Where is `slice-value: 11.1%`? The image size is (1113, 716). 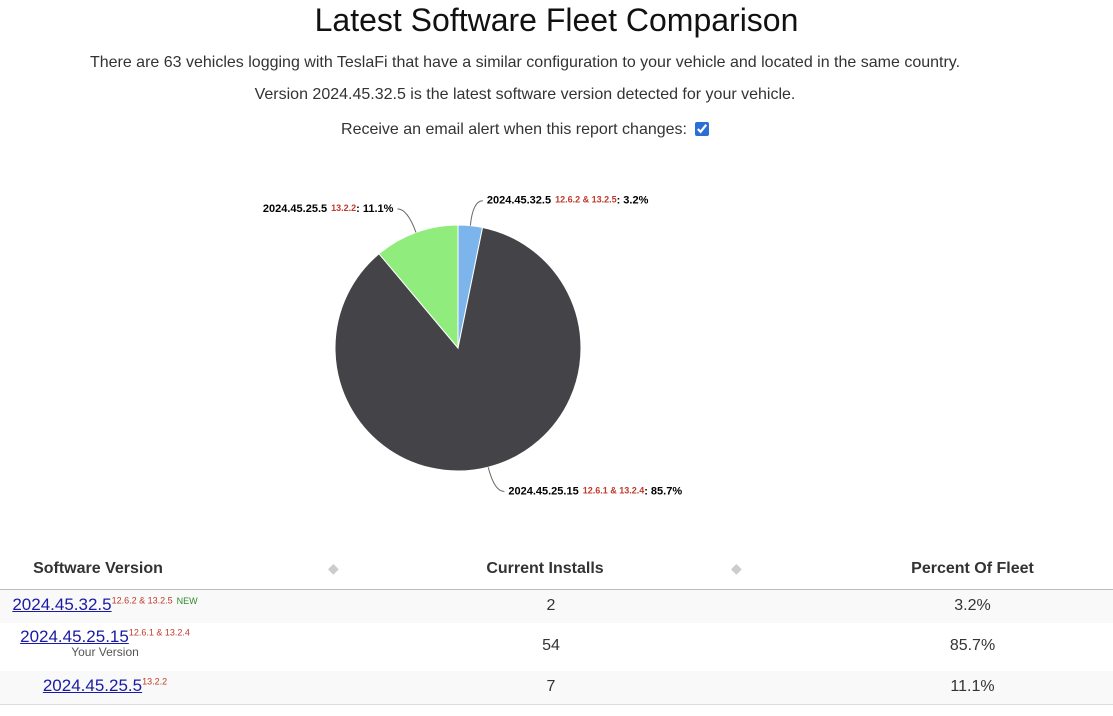 slice-value: 11.1% is located at coordinates (378, 209).